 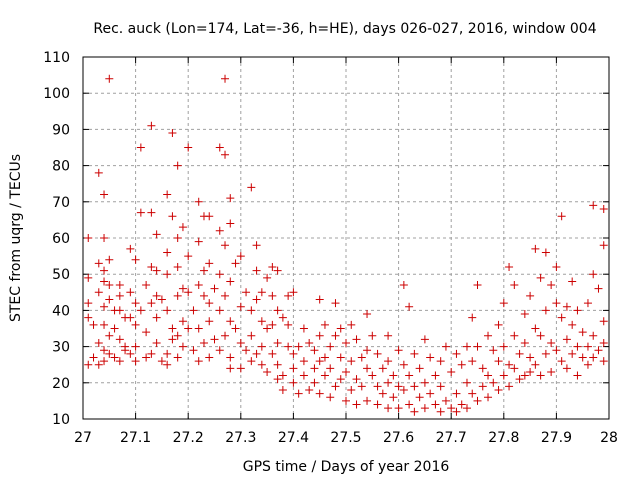 I want to click on y-tick-label: 20, so click(x=61, y=384).